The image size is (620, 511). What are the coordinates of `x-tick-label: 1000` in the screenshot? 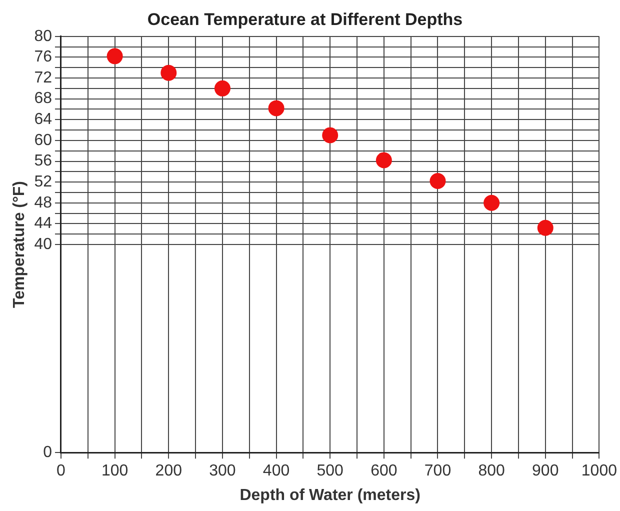 It's located at (599, 471).